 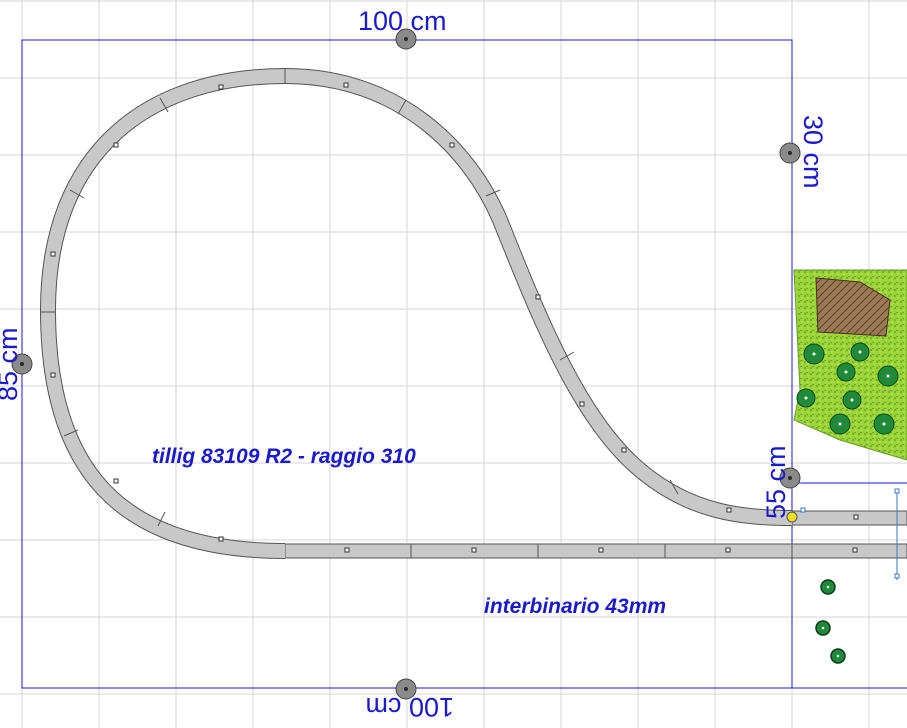 I want to click on scenery-patch, so click(x=850, y=365).